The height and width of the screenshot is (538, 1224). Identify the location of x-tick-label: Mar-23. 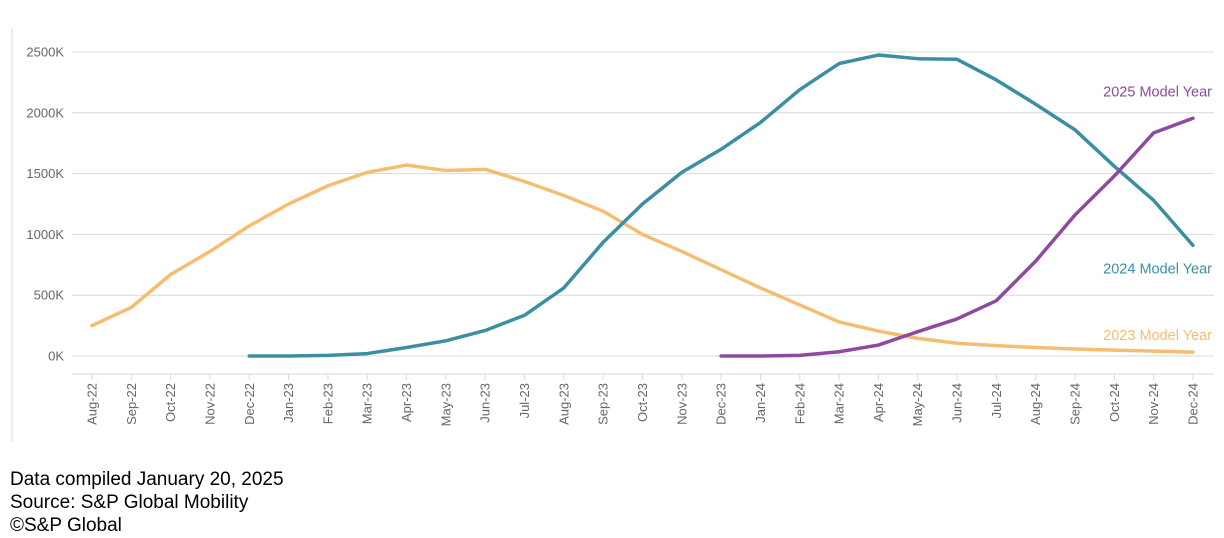
(367, 403).